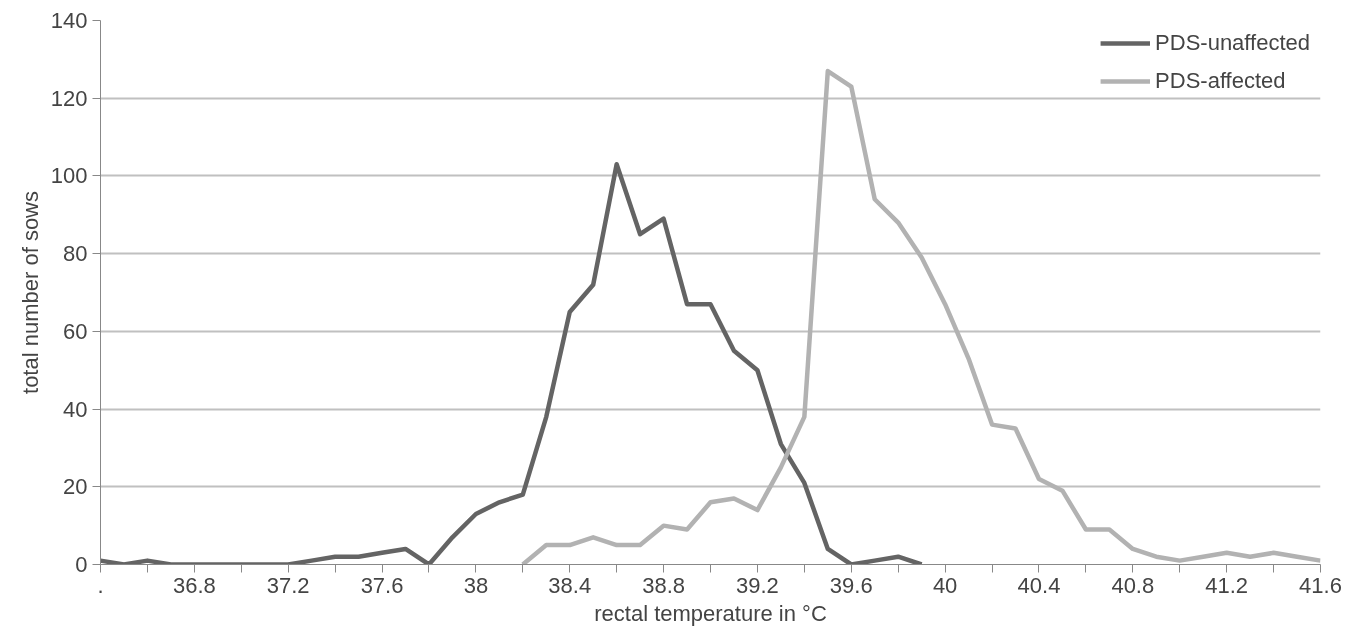  What do you see at coordinates (1232, 43) in the screenshot?
I see `legend-label: PDS-unaffected` at bounding box center [1232, 43].